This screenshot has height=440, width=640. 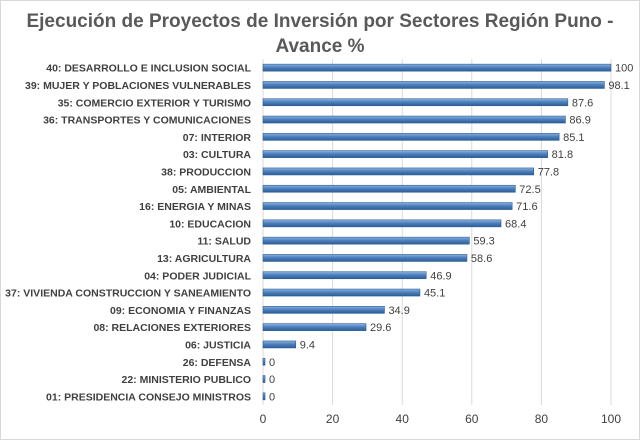 What do you see at coordinates (195, 207) in the screenshot?
I see `category-label: 16: ENERGIA Y MINAS` at bounding box center [195, 207].